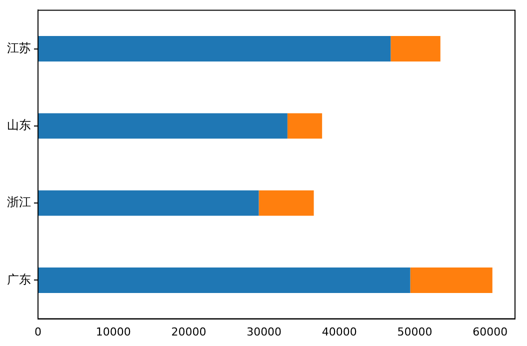 This screenshot has width=527, height=346. I want to click on x-tick-label: 30000, so click(264, 331).